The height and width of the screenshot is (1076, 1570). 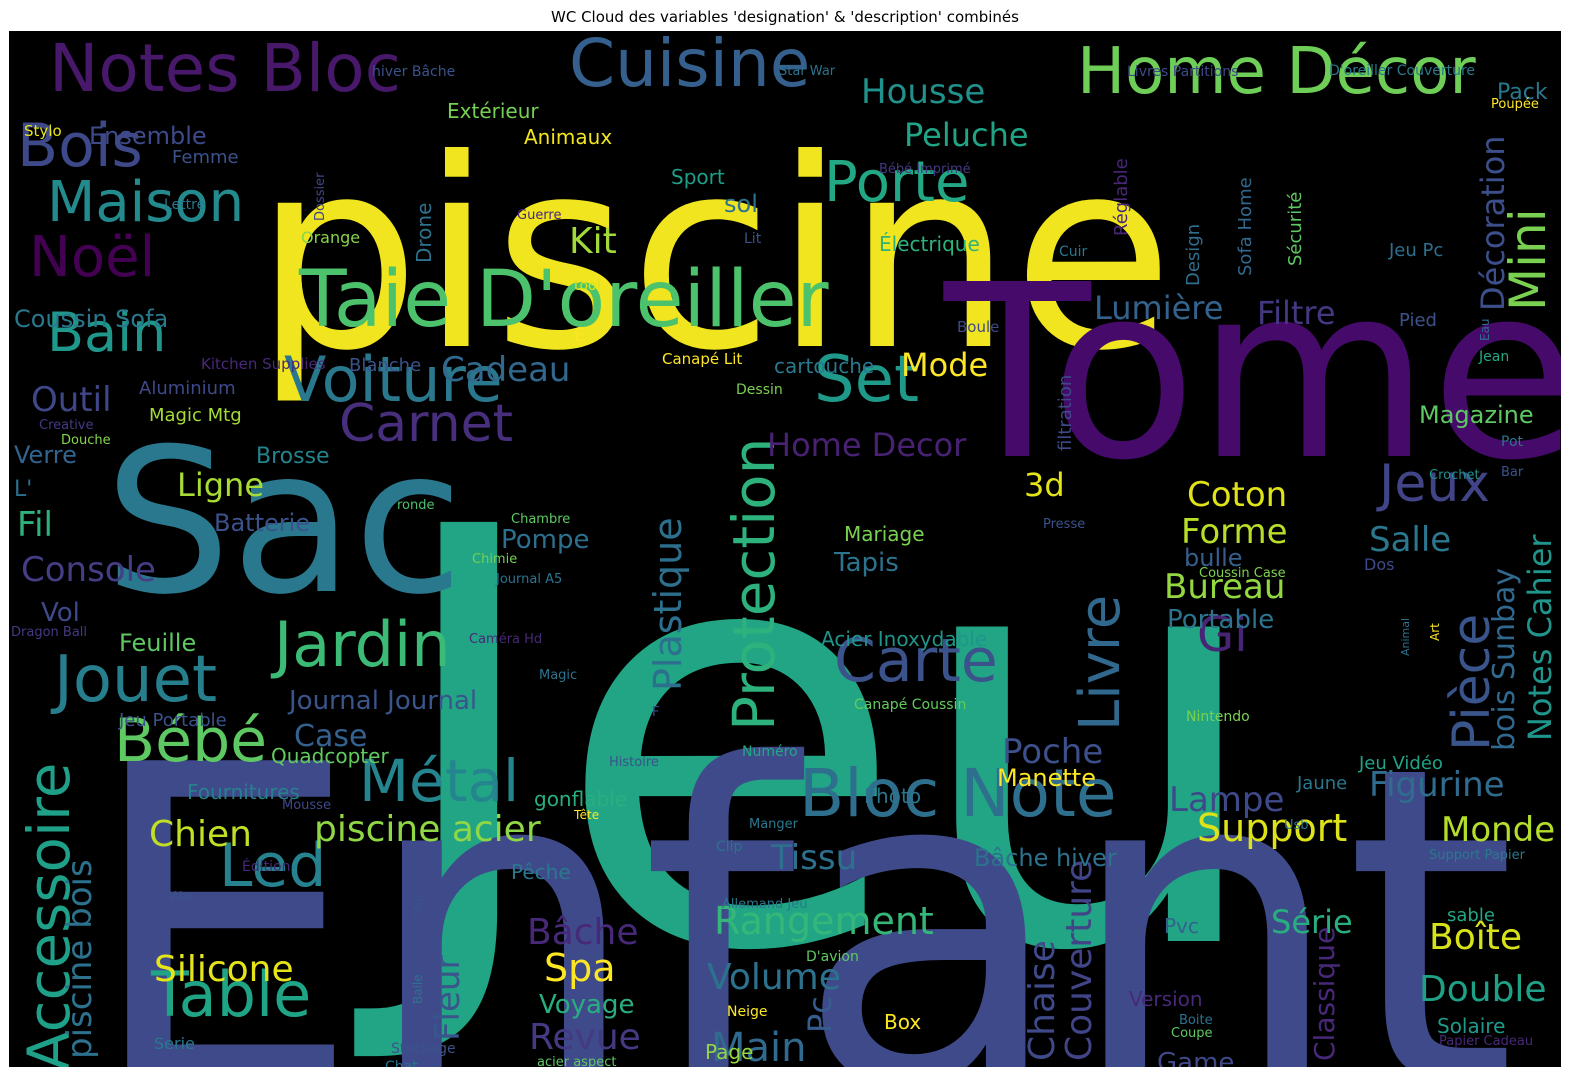 I want to click on word-feuille: Feuille, so click(x=157, y=643).